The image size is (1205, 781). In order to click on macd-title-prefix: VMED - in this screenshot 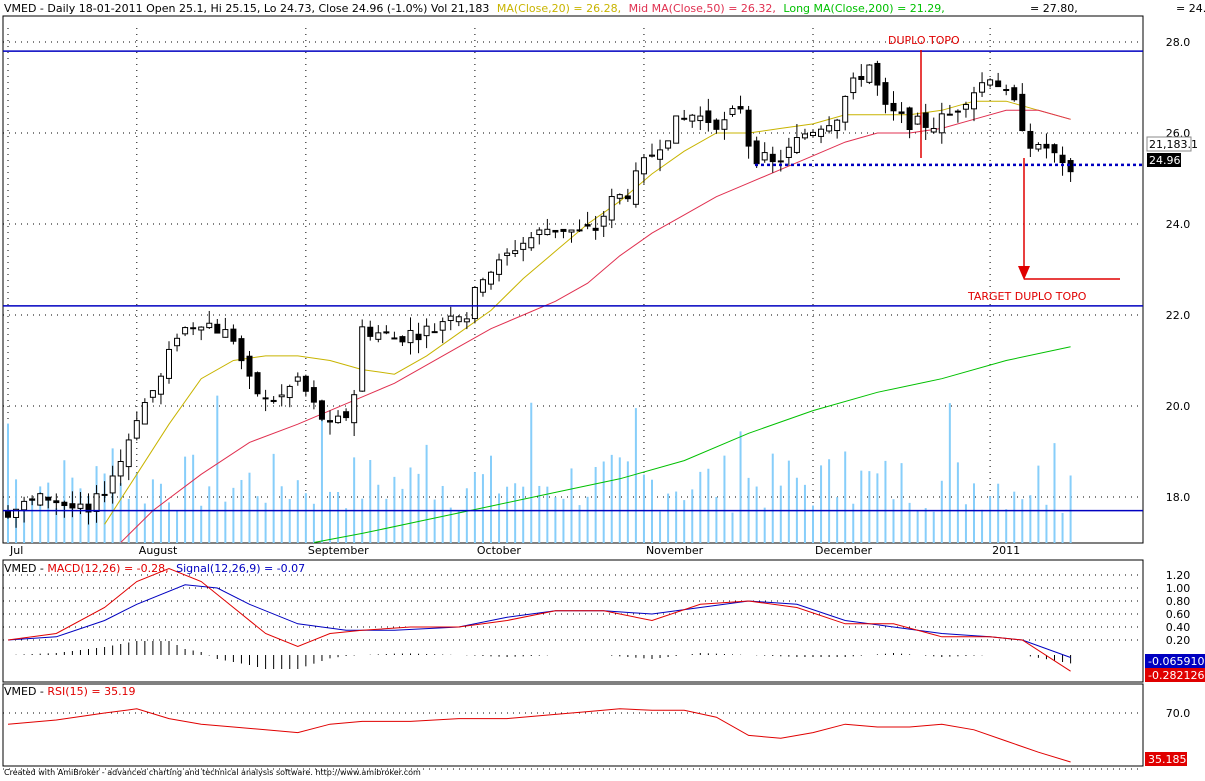, I will do `click(25, 568)`.